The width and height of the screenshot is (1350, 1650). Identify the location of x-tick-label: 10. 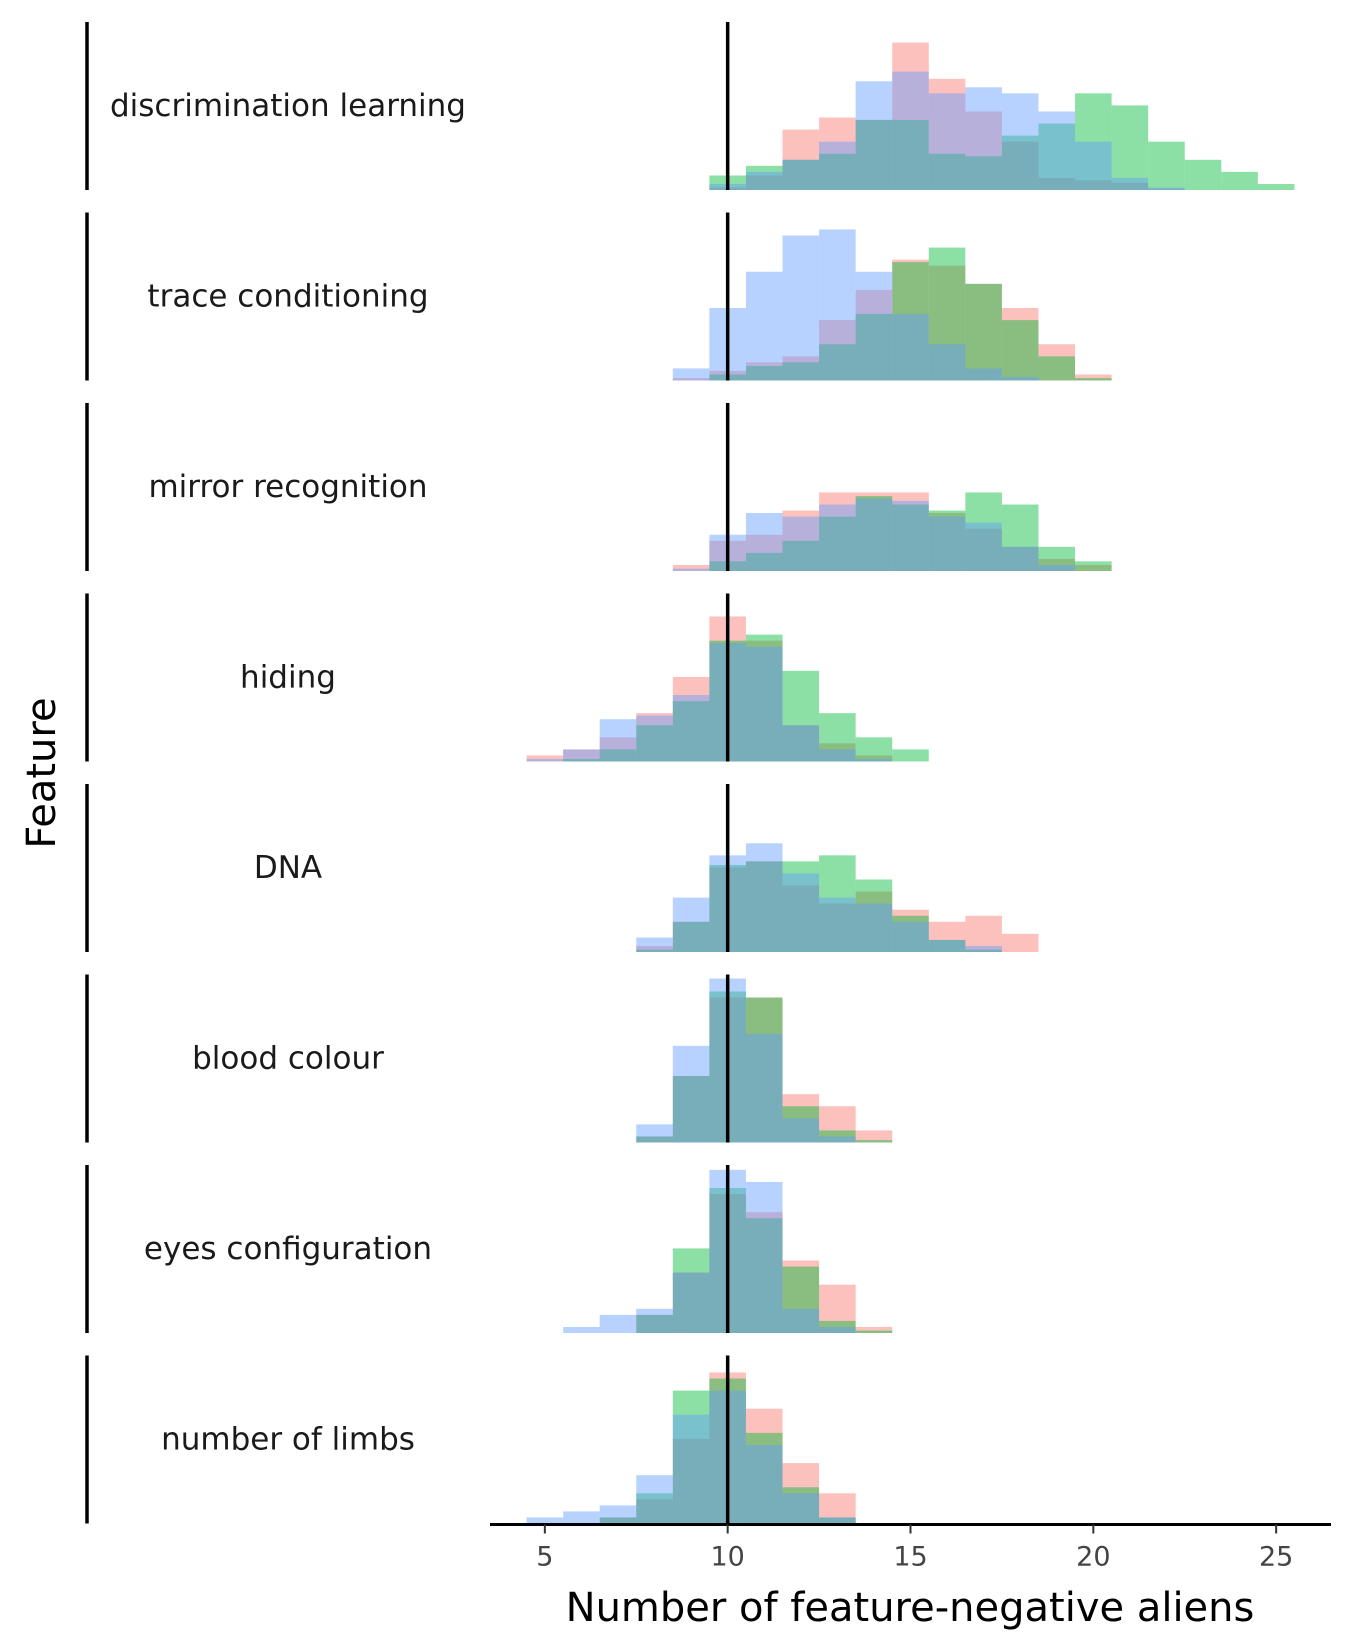
(727, 1557).